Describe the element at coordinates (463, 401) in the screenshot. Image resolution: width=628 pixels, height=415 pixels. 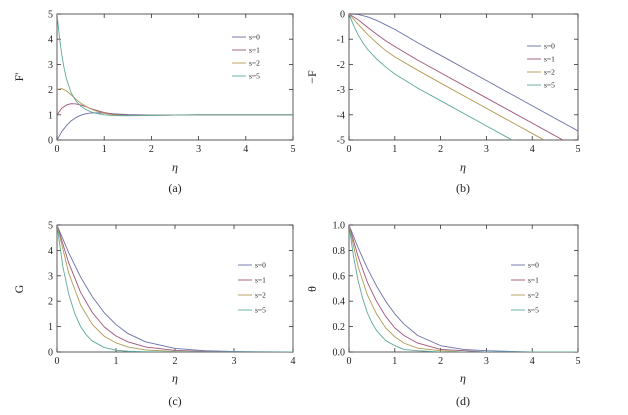
I see `panel-label: (d)` at that location.